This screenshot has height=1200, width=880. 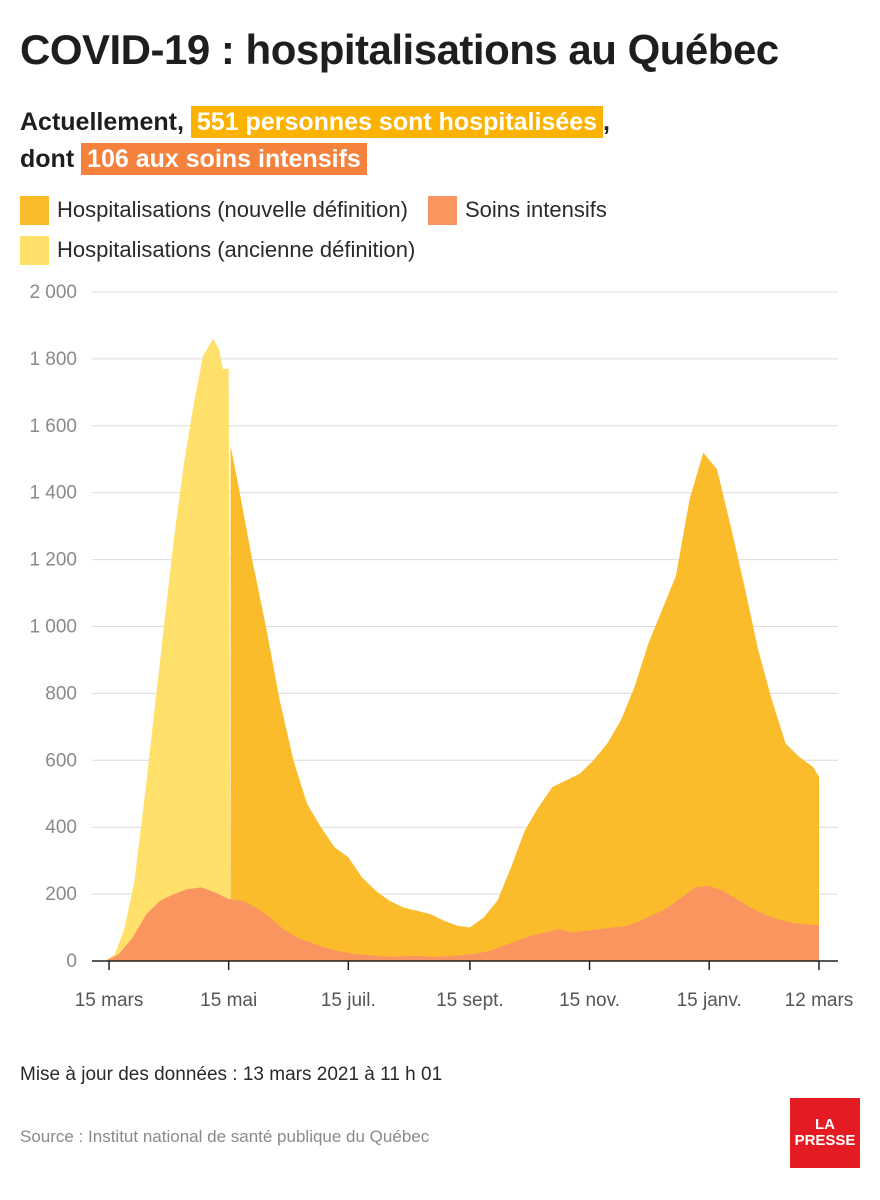 I want to click on x-tick-label: 15 nov., so click(x=589, y=1000).